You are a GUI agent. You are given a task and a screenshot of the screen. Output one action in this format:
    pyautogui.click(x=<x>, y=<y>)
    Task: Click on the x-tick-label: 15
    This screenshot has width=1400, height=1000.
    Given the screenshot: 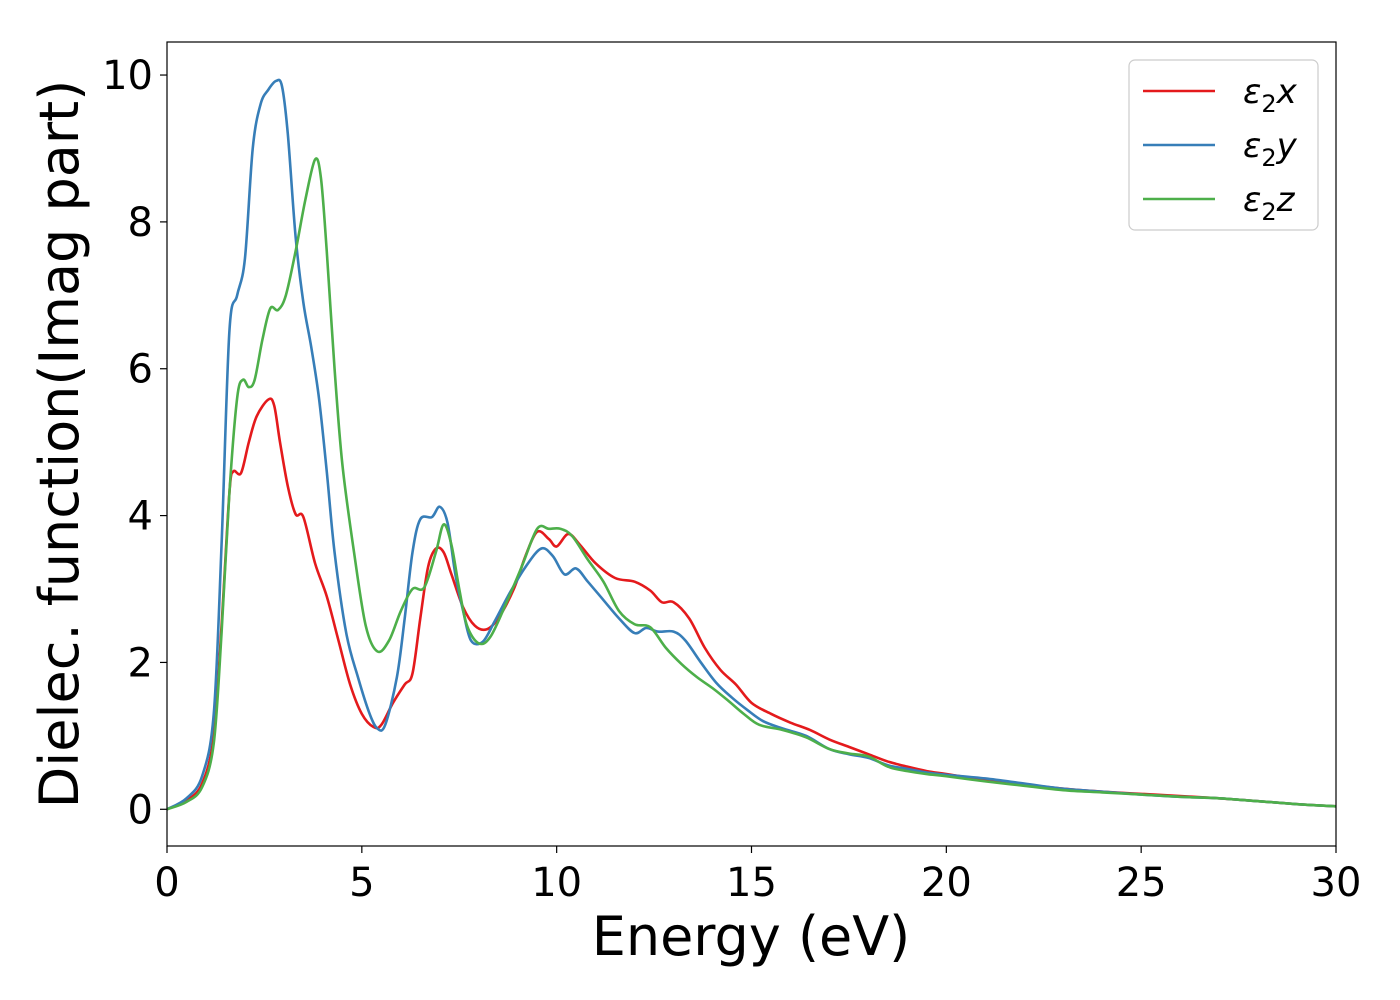 What is the action you would take?
    pyautogui.click(x=751, y=883)
    